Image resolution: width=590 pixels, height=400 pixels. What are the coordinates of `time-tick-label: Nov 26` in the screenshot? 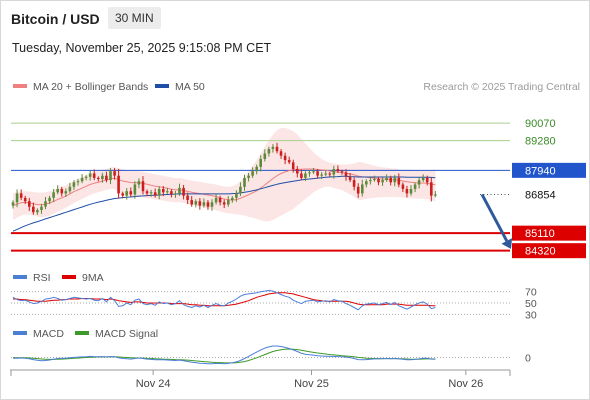 It's located at (465, 384).